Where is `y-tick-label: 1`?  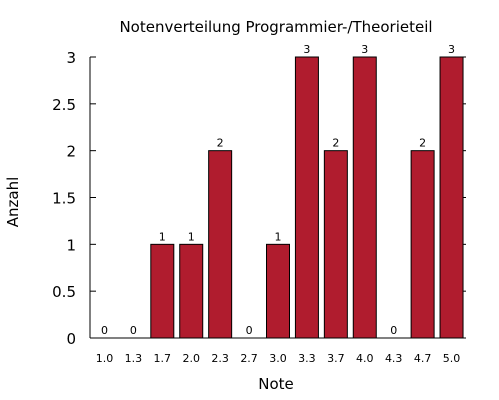
y-tick-label: 1 is located at coordinates (71, 245).